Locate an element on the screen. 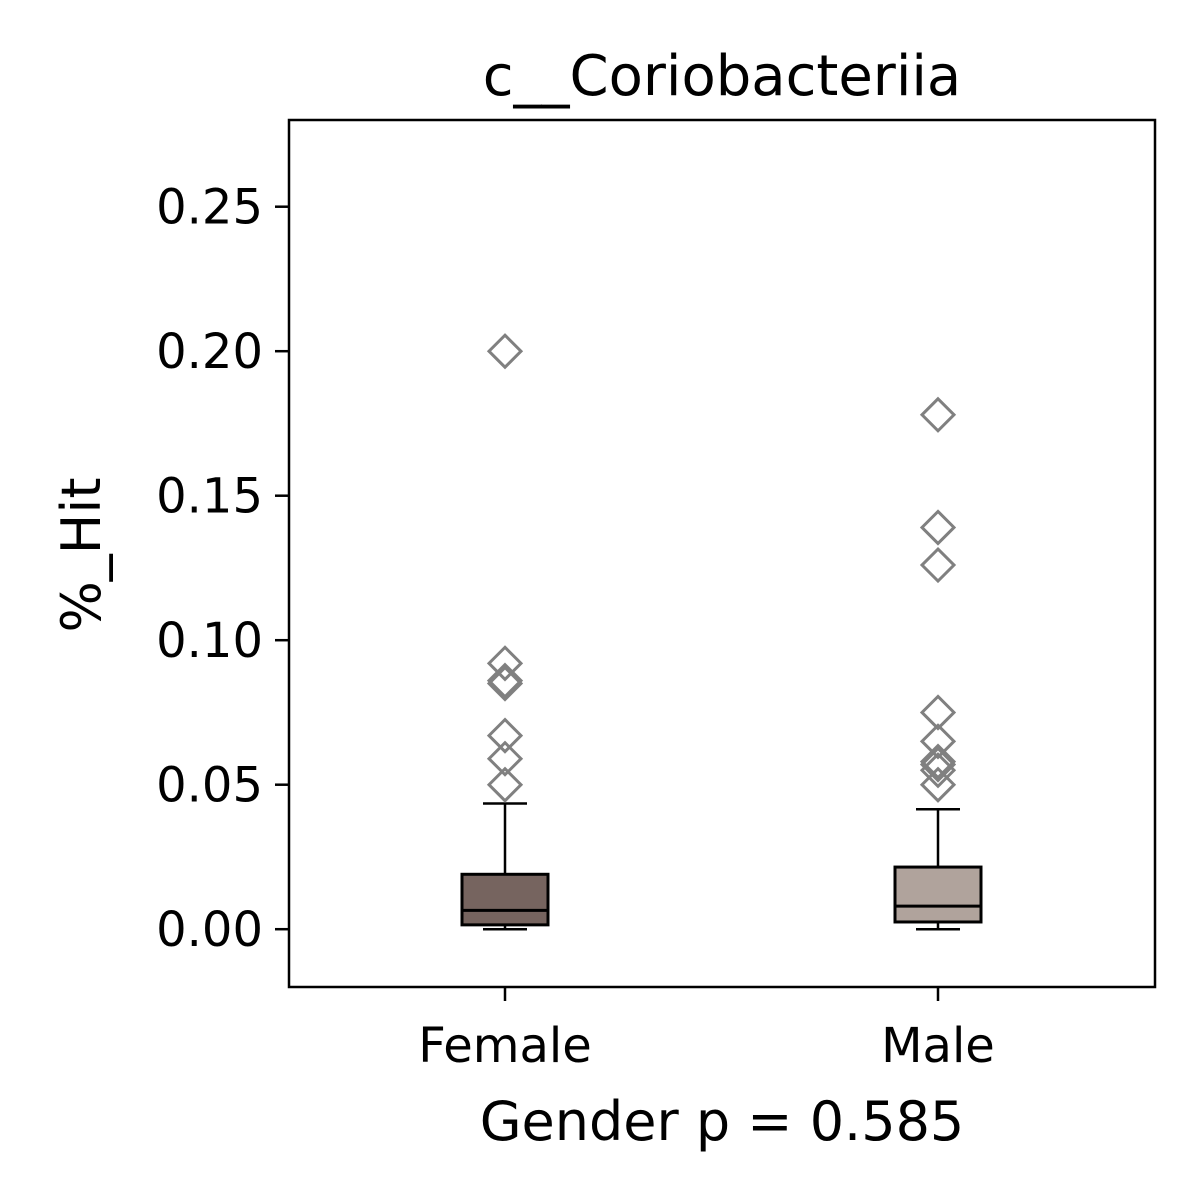 This screenshot has height=1200, width=1200. box-male is located at coordinates (938, 663).